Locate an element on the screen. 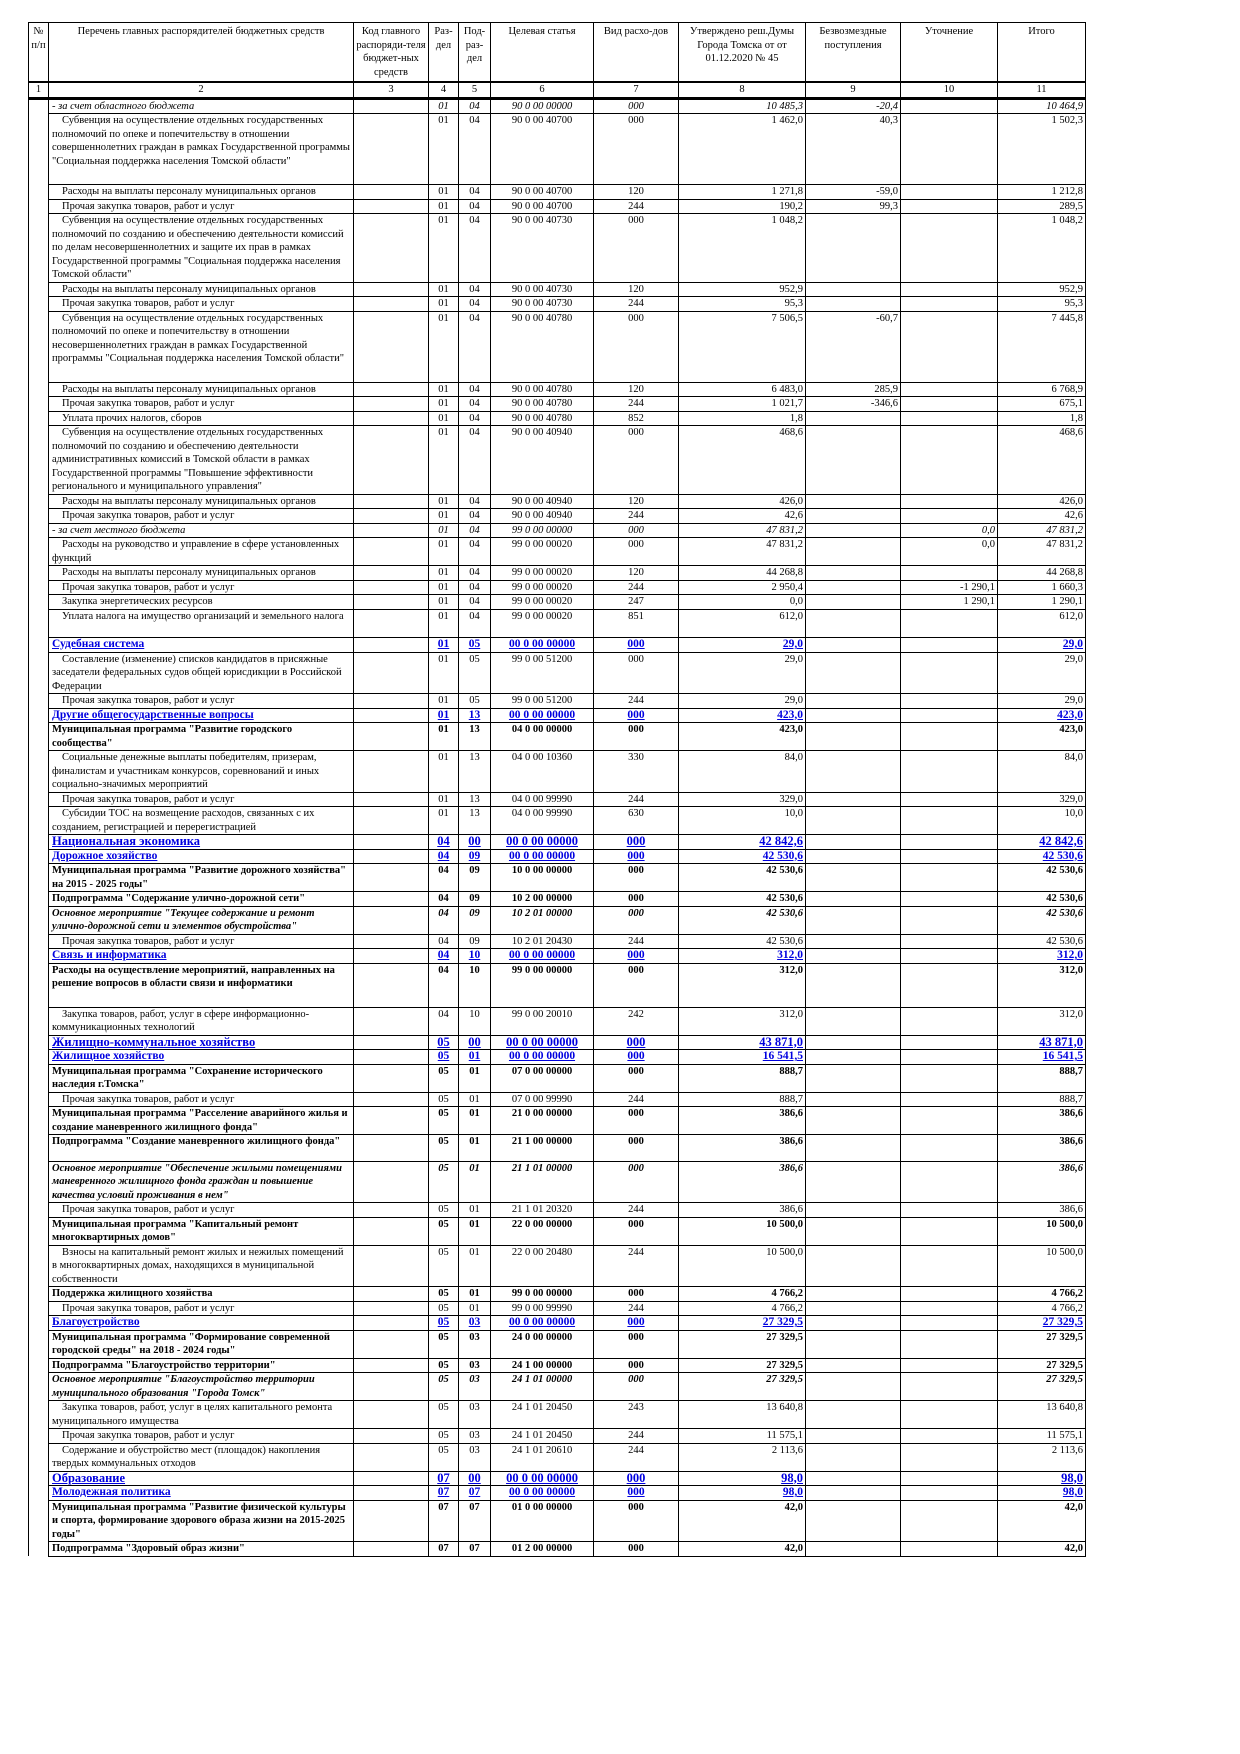 The height and width of the screenshot is (1754, 1240). target-article: 22 0 00 00000 is located at coordinates (542, 1231).